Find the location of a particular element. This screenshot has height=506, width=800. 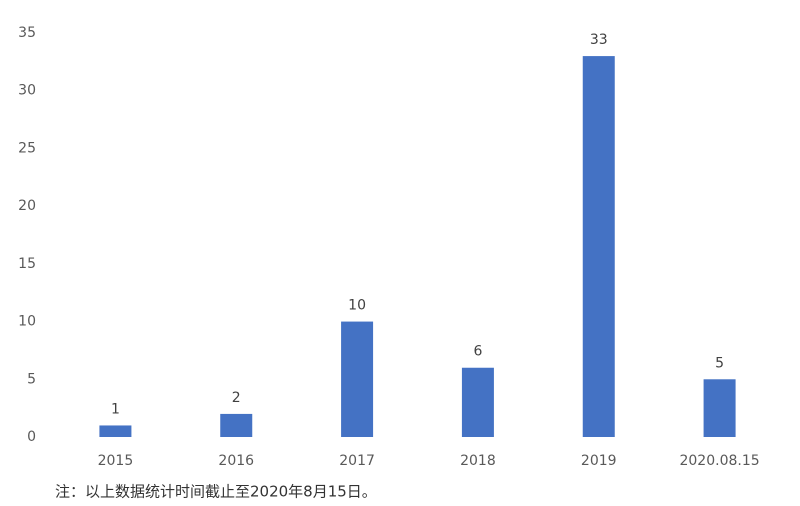

data-label: 5 is located at coordinates (719, 363).